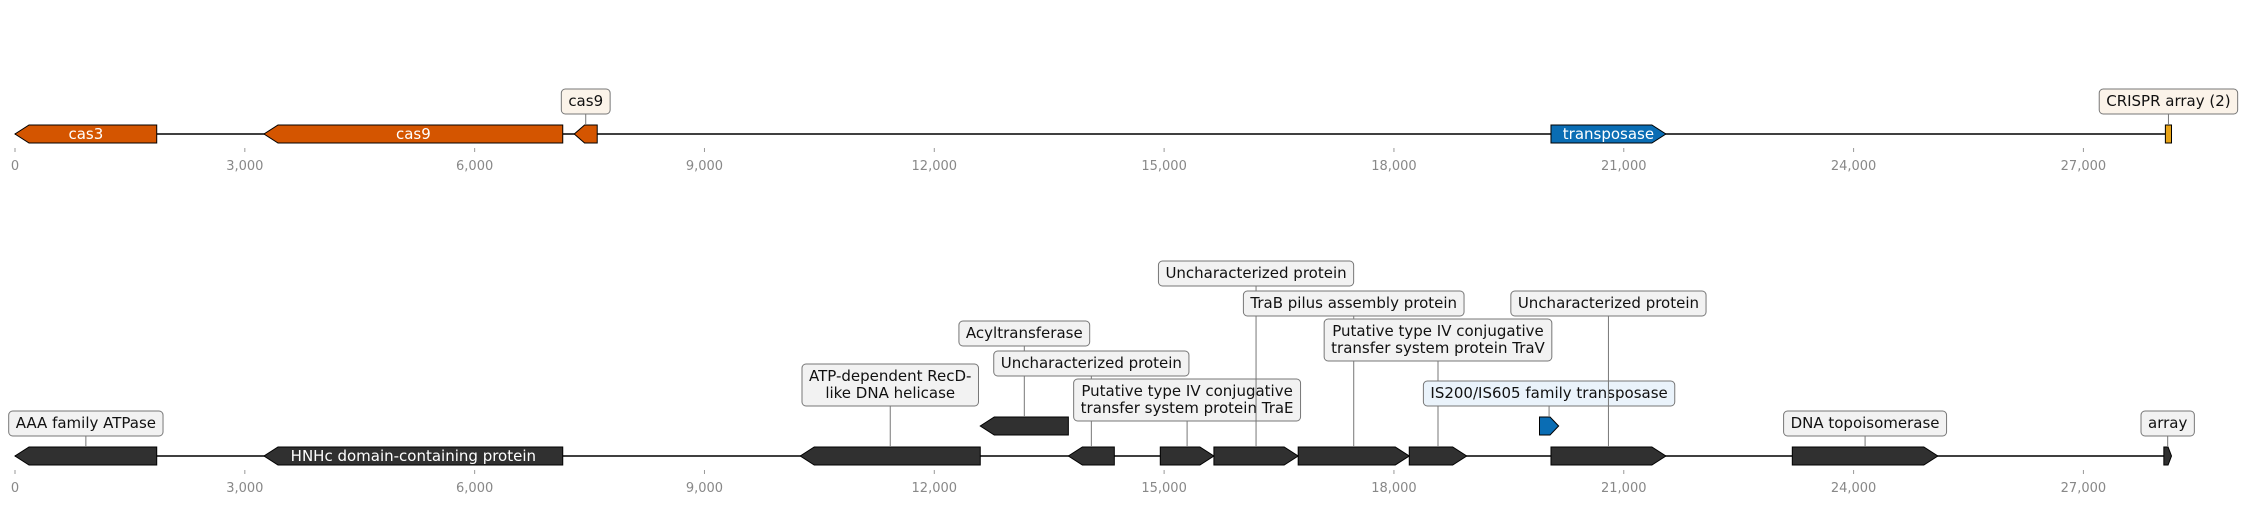  I want to click on gene-callout: ATP-dependent RecD-like DNA helicase, so click(890, 385).